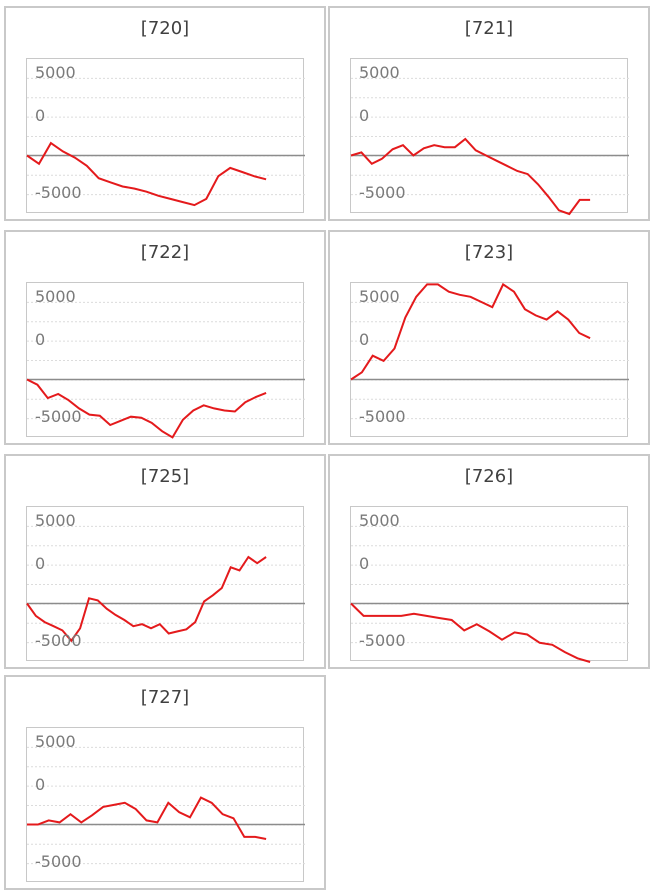  I want to click on chart-panel: [720] 5000 0 -5000, so click(165, 113).